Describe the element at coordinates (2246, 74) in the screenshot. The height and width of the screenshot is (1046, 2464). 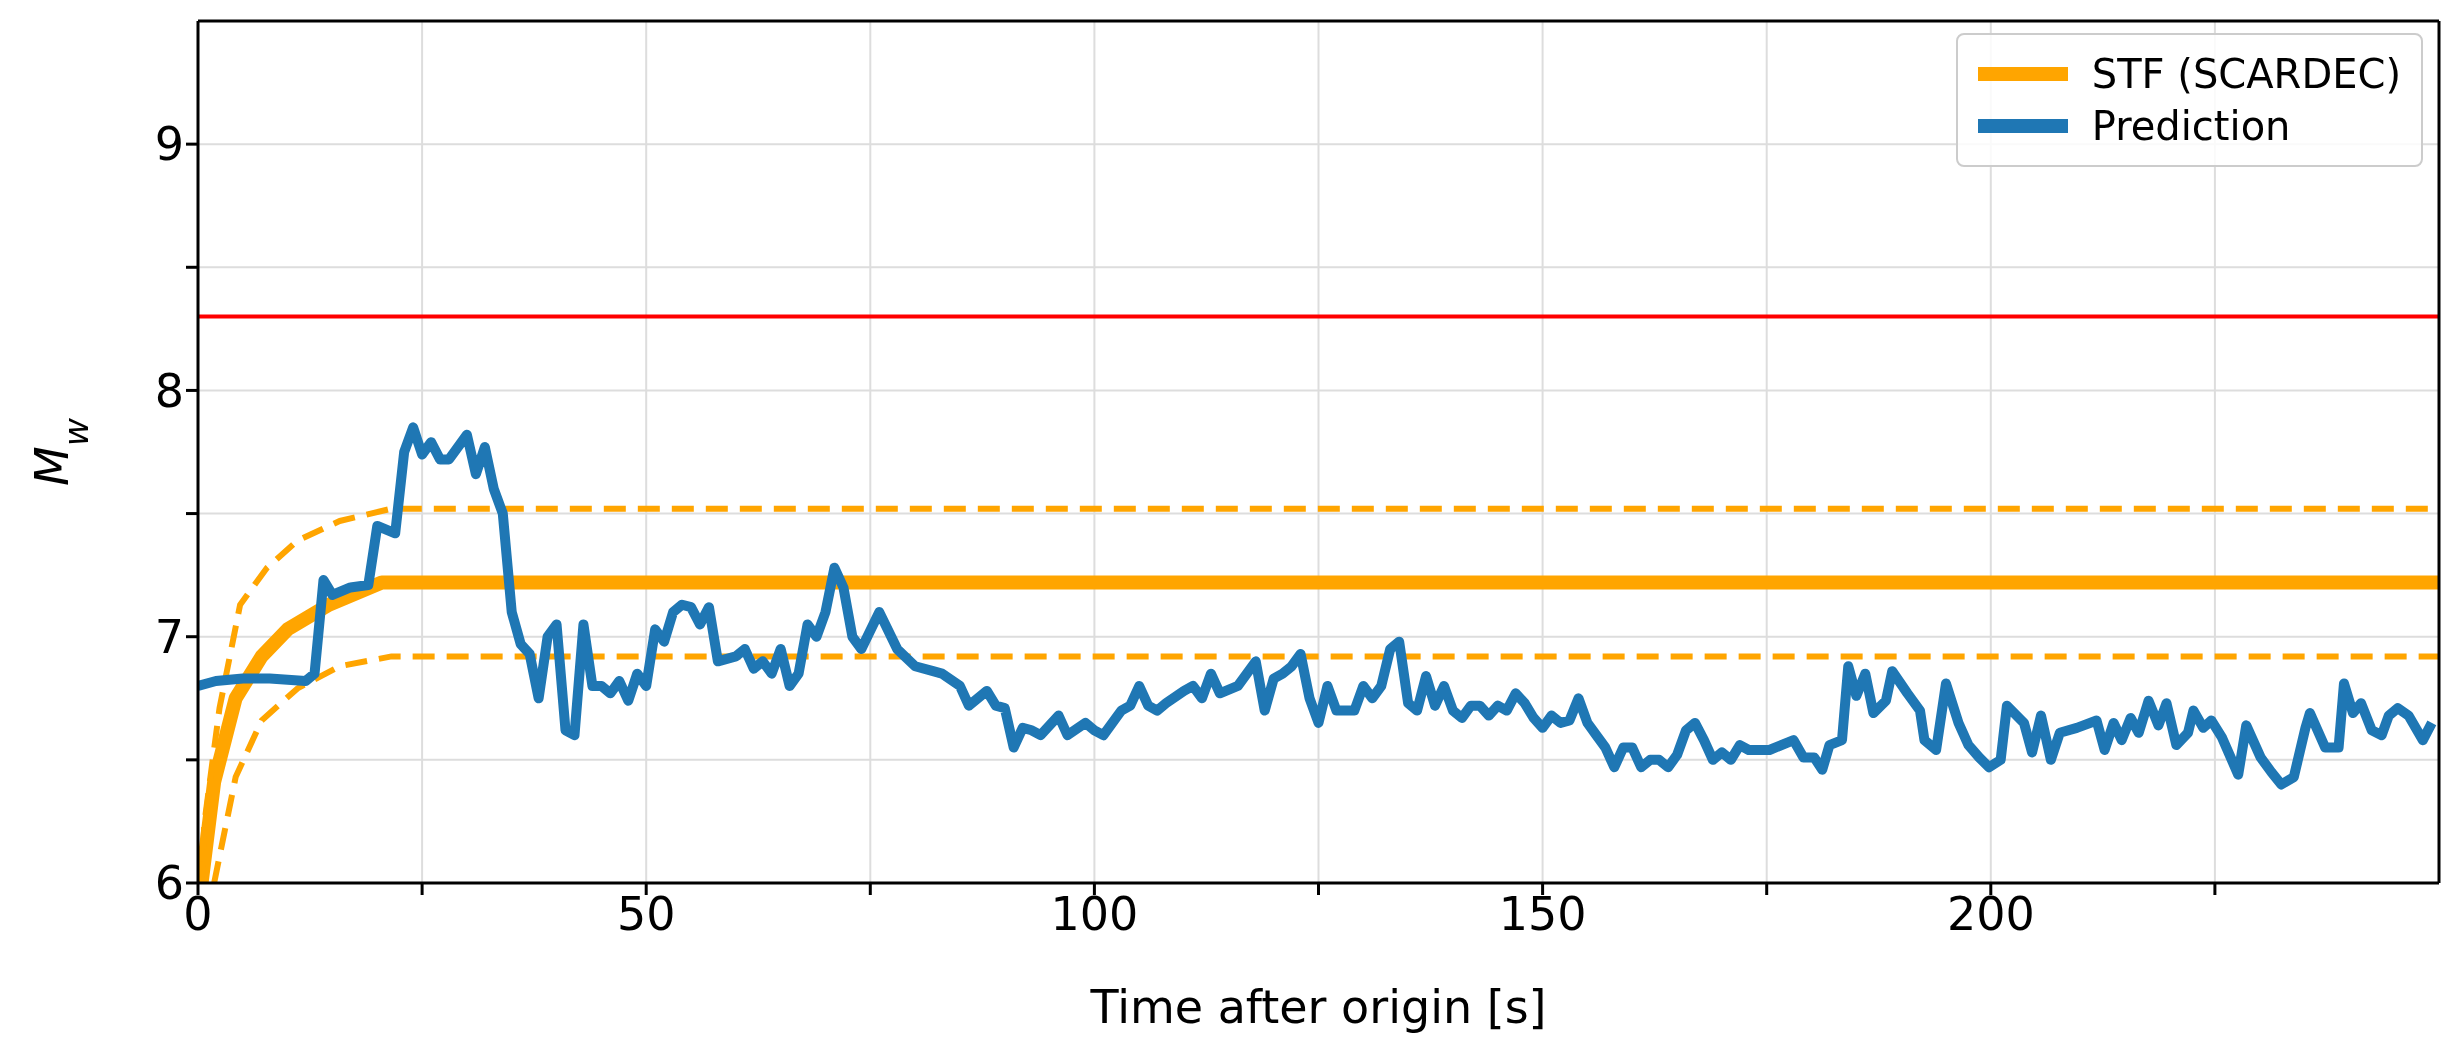
I see `legend-label: STF (SCARDEC)` at that location.